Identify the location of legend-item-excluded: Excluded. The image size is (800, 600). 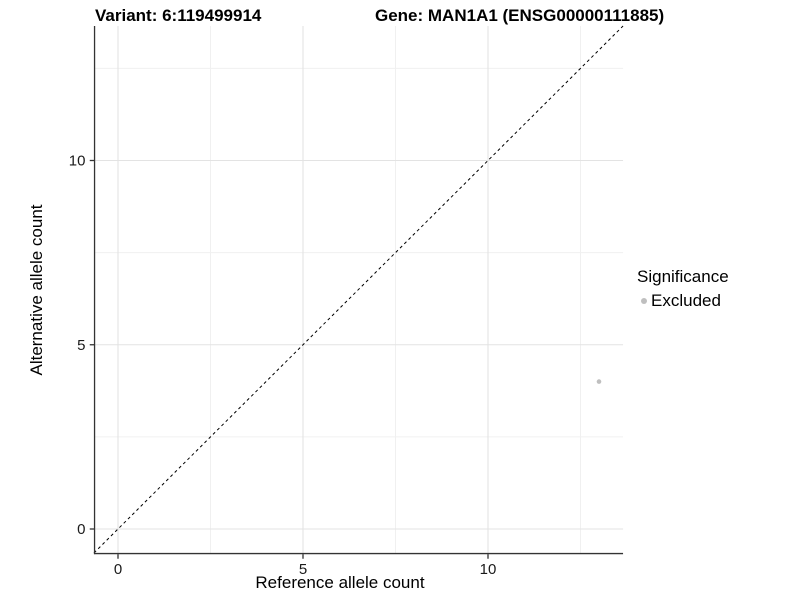
(683, 301).